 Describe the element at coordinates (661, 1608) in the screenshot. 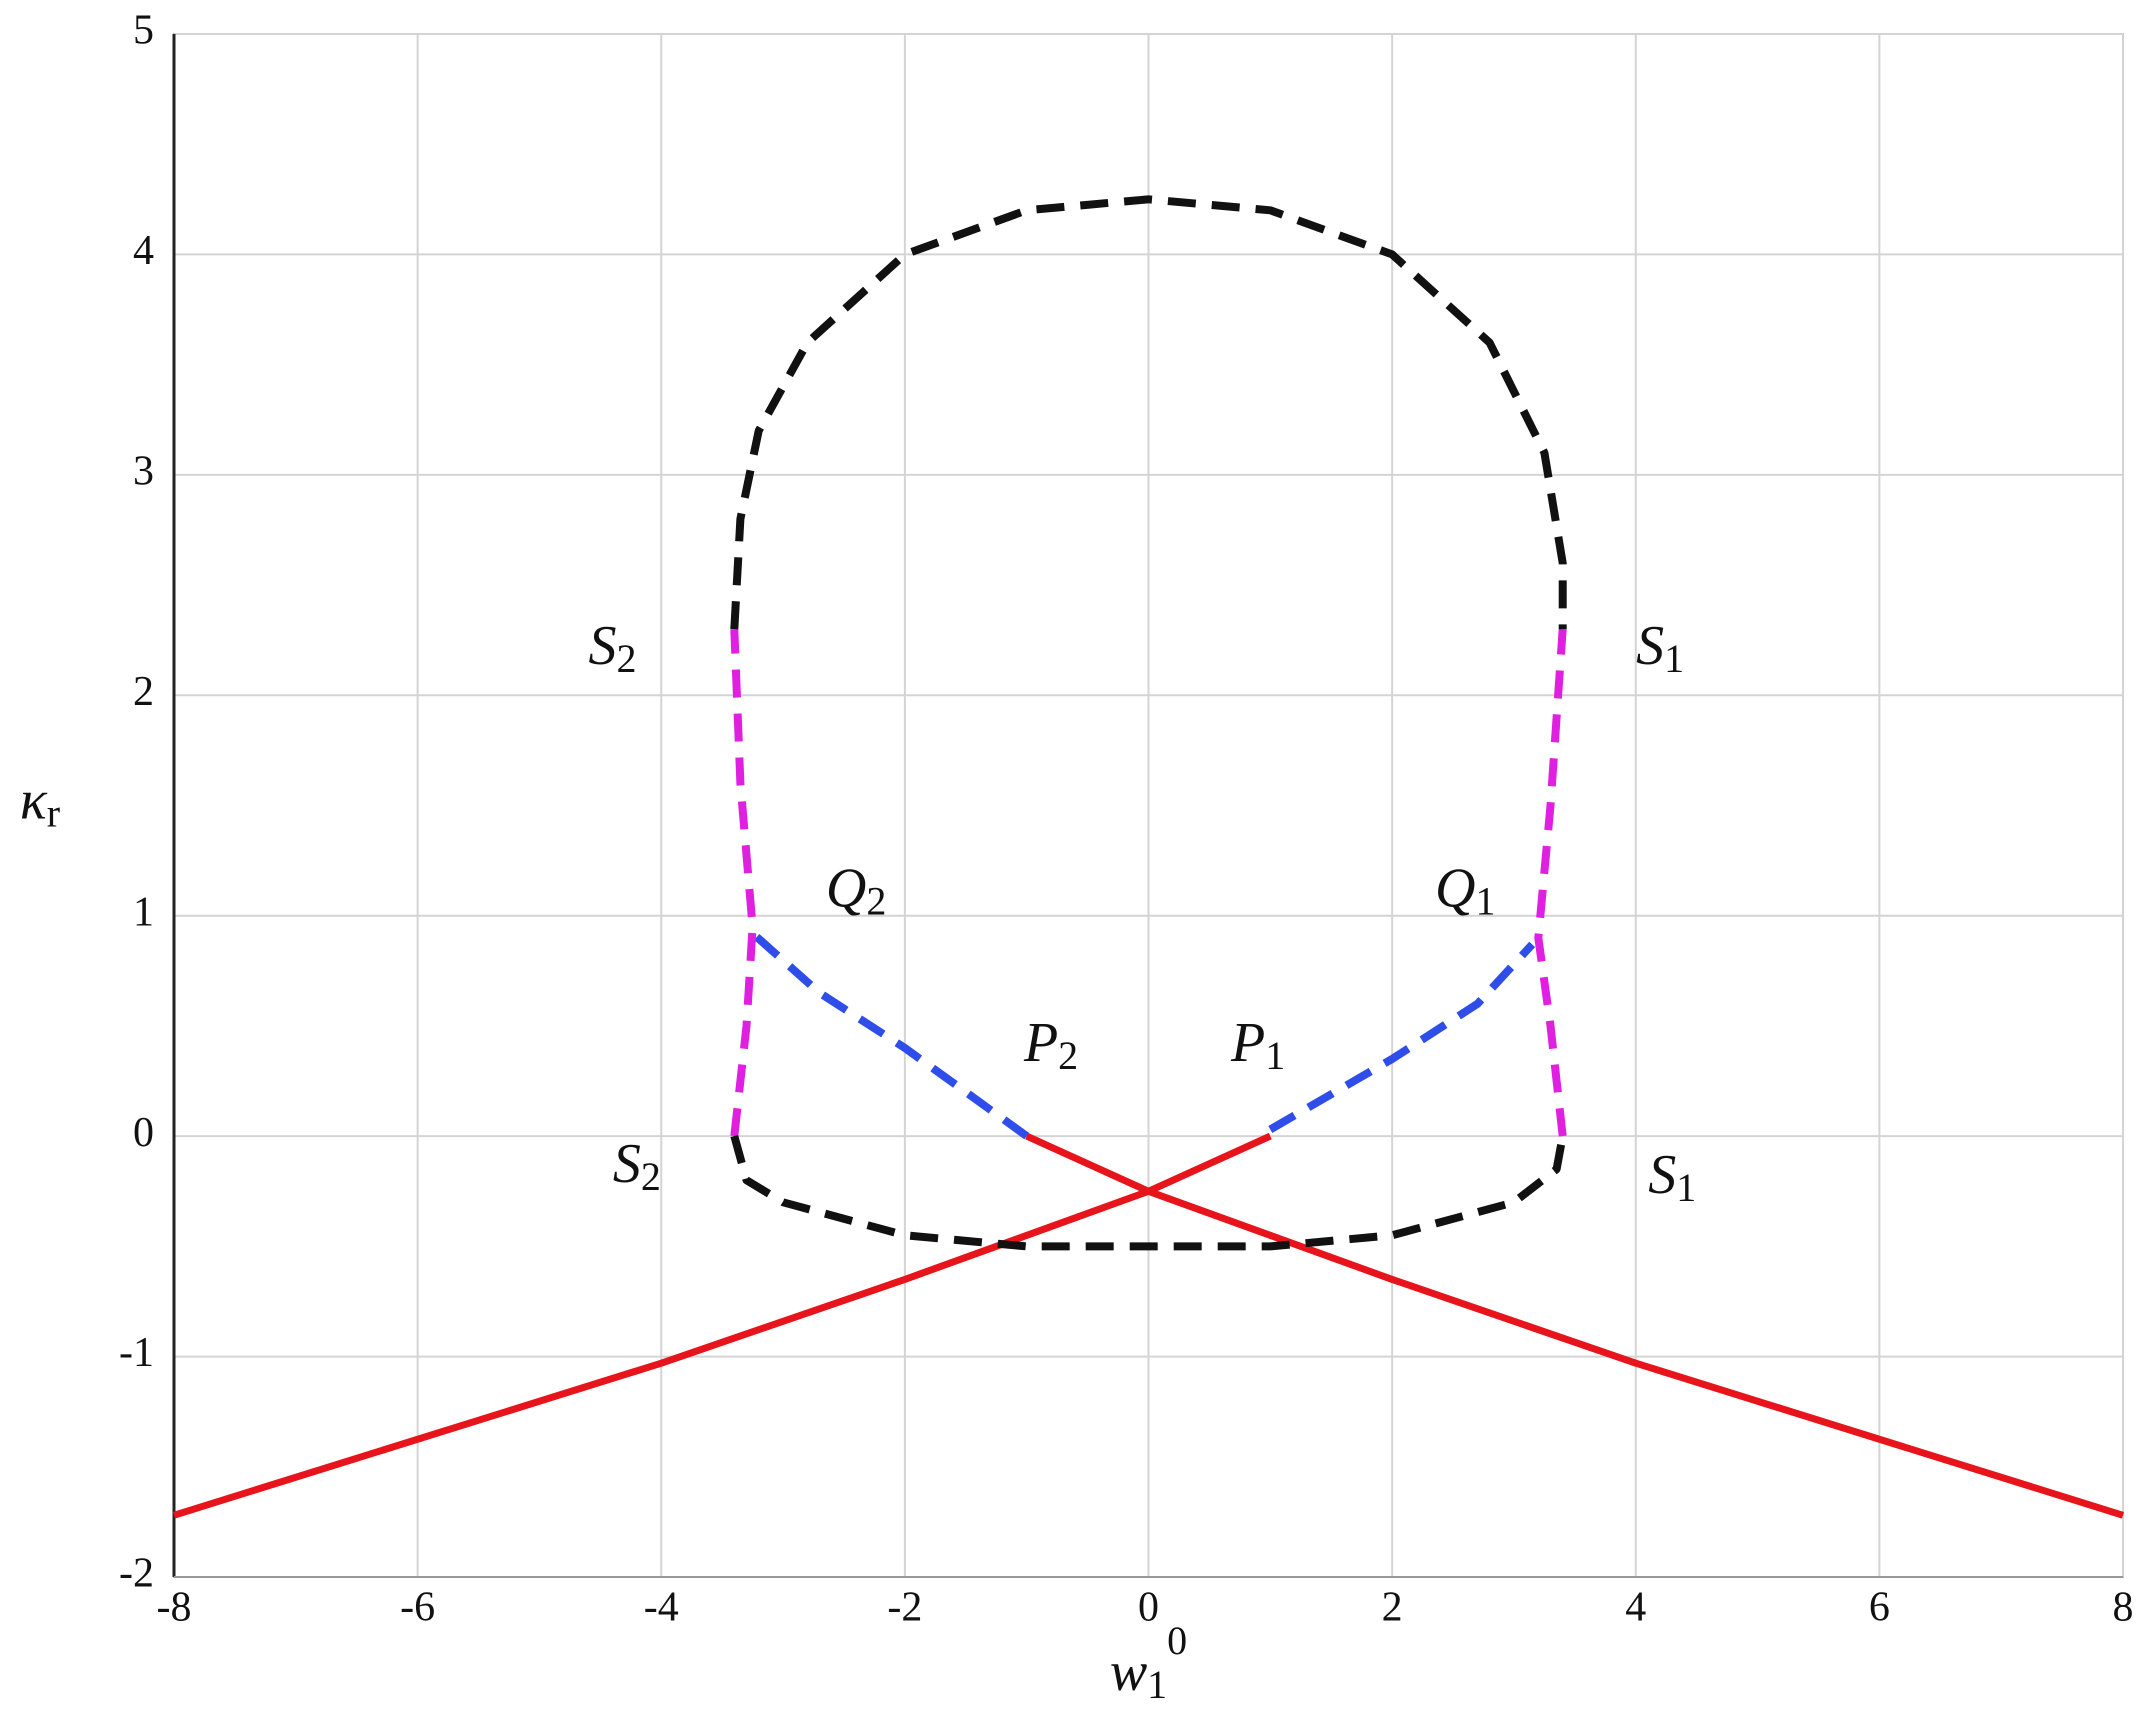

I see `x-tick-label: -4` at that location.